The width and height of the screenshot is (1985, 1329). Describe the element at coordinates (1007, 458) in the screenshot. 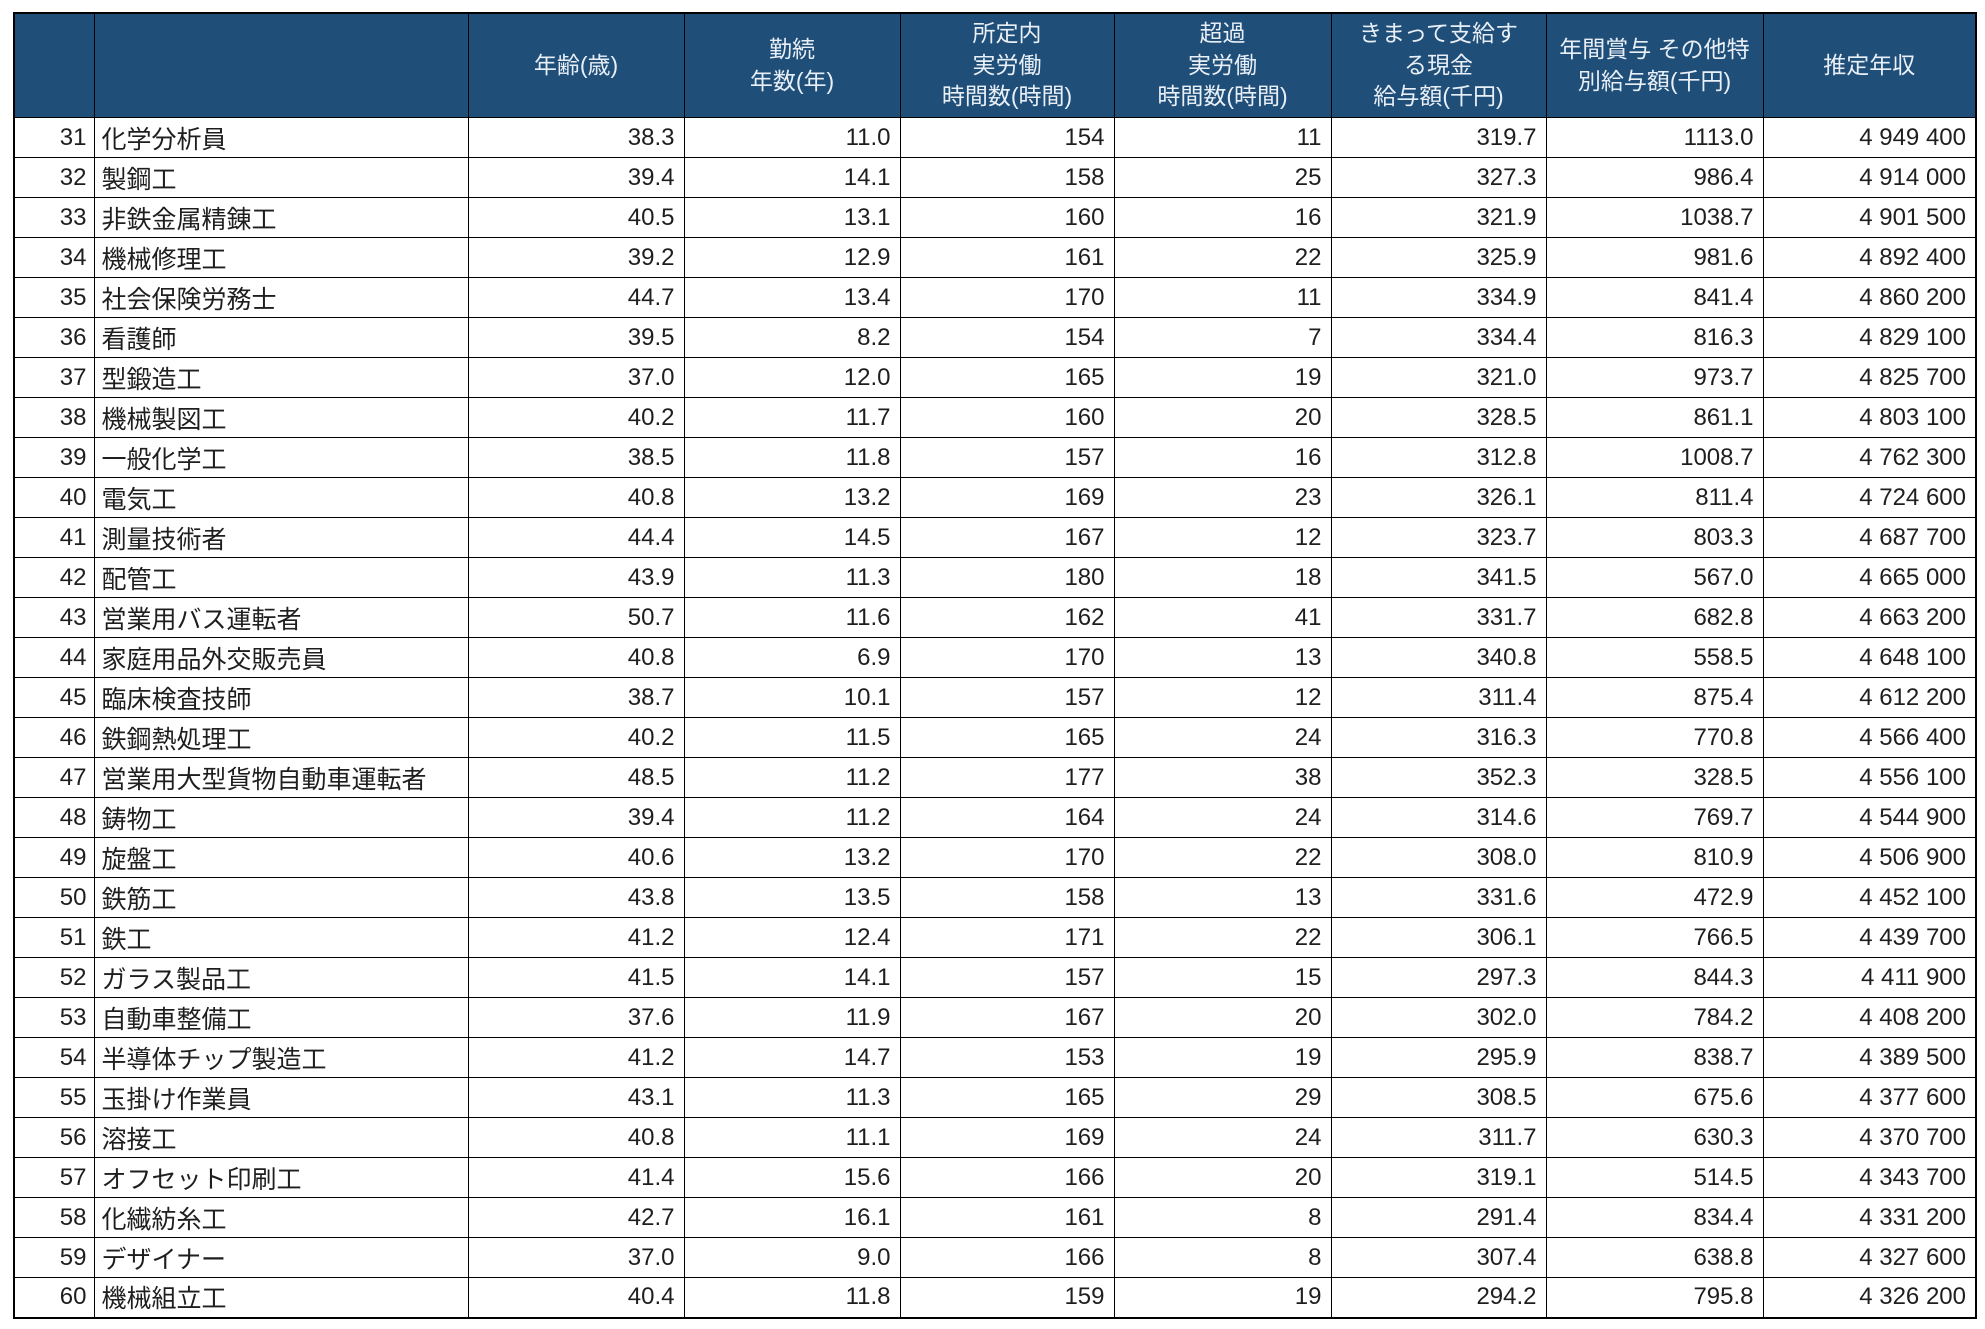

I see `scheduled-hours-cell: 157` at that location.